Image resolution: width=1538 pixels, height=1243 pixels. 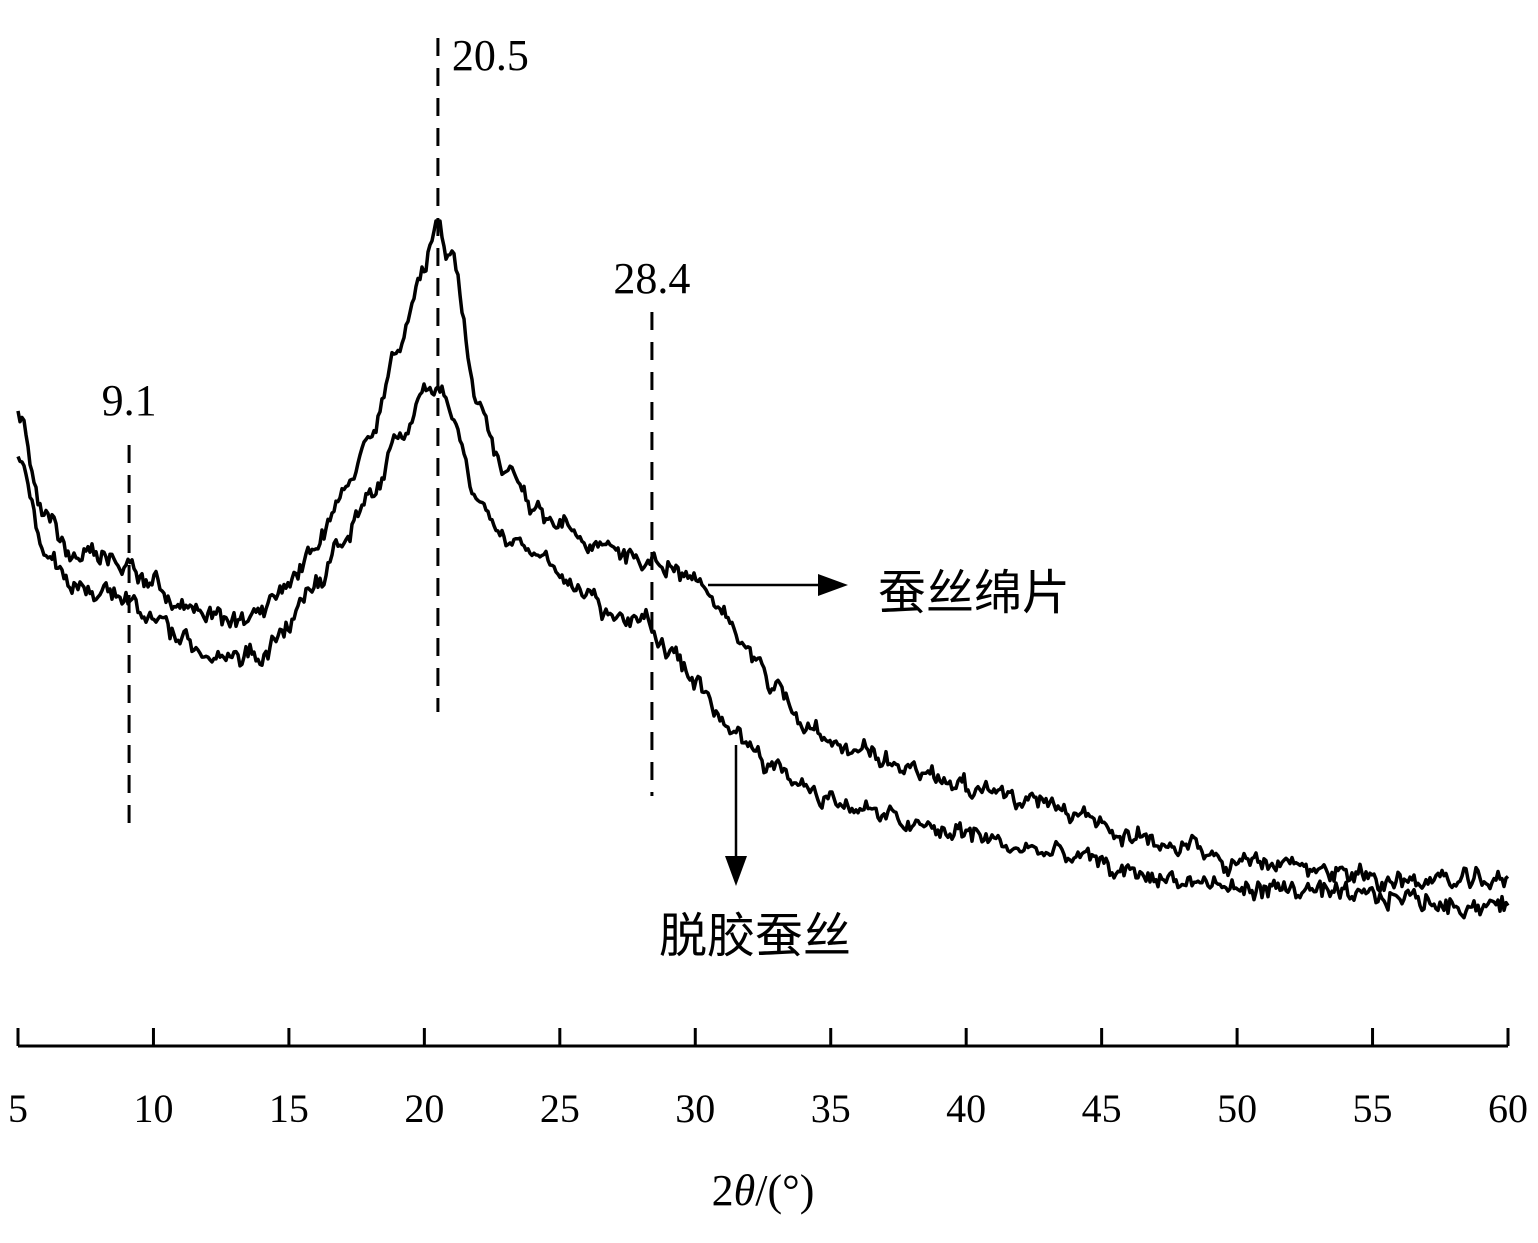 I want to click on x-tick-label-40: 40, so click(x=966, y=1108).